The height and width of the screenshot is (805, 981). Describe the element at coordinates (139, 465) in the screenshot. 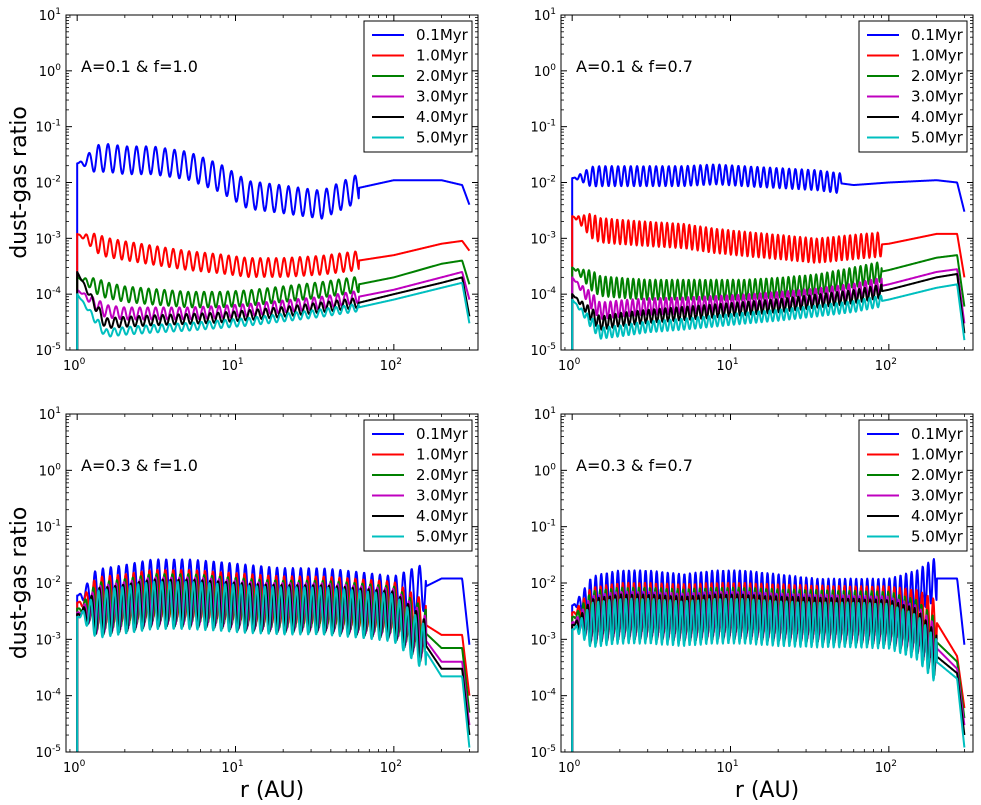

I see `panel-annotation: A=0.3 & f=1.0` at that location.